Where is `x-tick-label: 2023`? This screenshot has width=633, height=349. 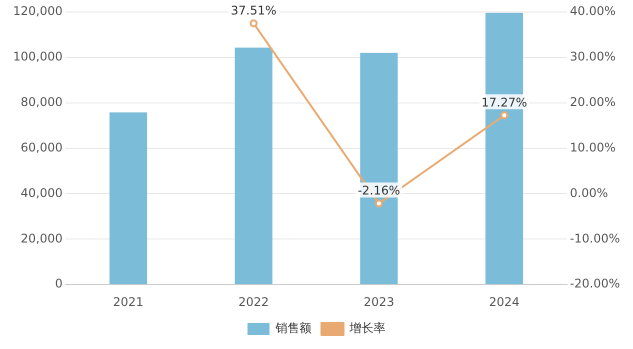 x-tick-label: 2023 is located at coordinates (379, 301).